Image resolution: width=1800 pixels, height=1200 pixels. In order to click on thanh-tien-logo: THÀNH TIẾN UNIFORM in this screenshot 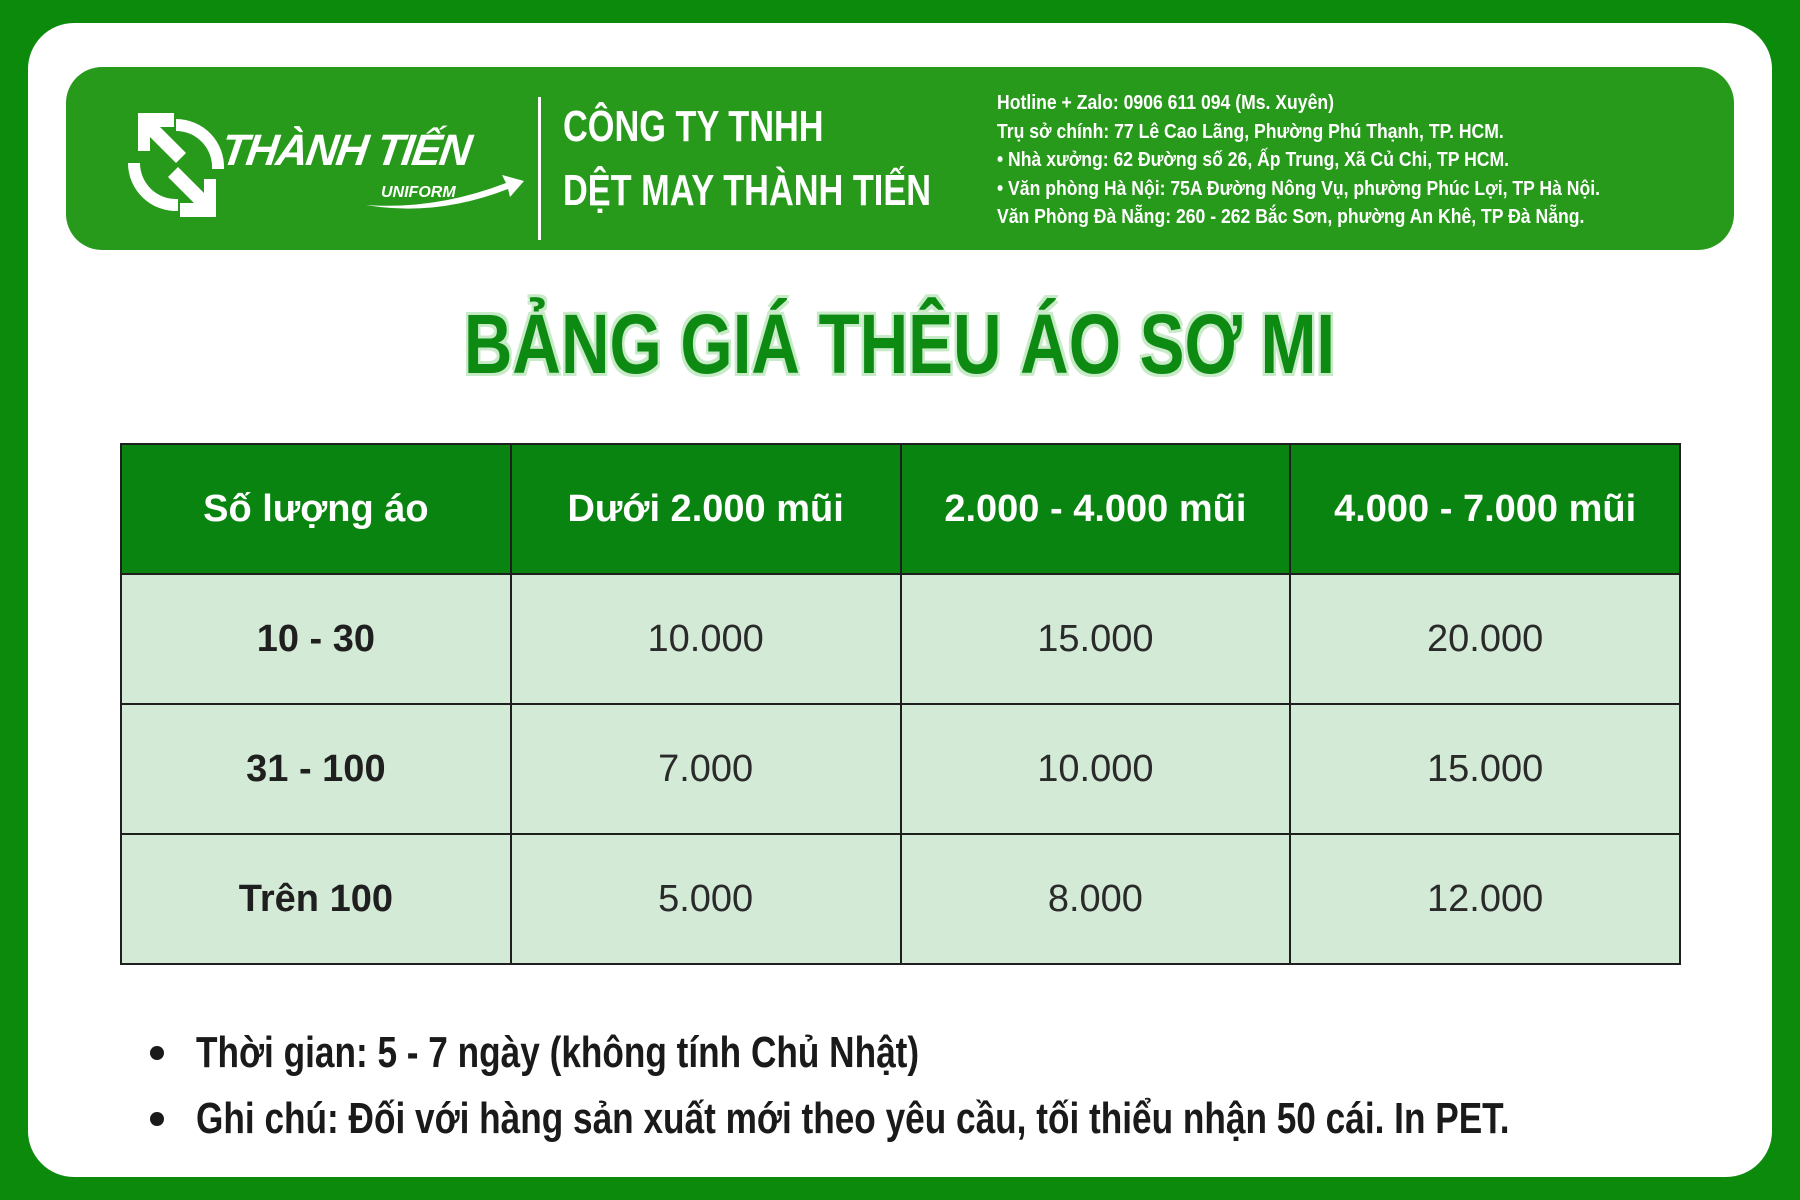, I will do `click(325, 165)`.